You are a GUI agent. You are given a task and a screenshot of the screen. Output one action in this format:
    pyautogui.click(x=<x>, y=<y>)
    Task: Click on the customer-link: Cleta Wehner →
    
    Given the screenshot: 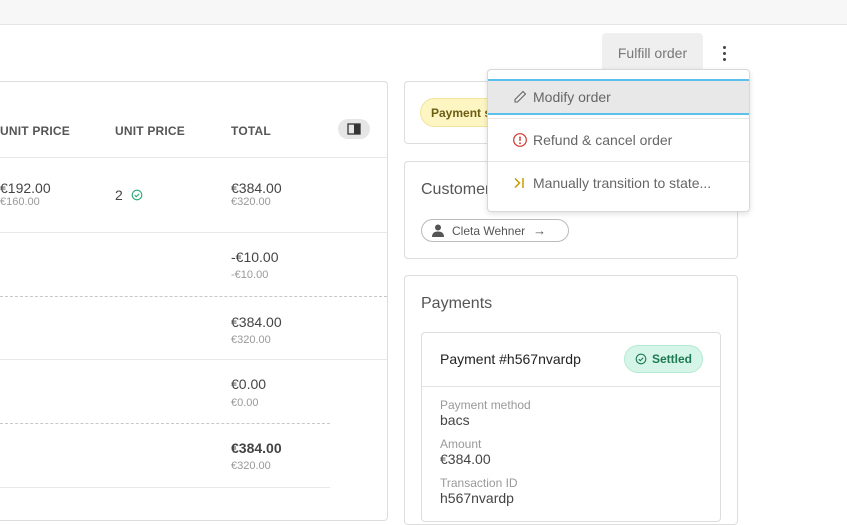 What is the action you would take?
    pyautogui.click(x=495, y=230)
    